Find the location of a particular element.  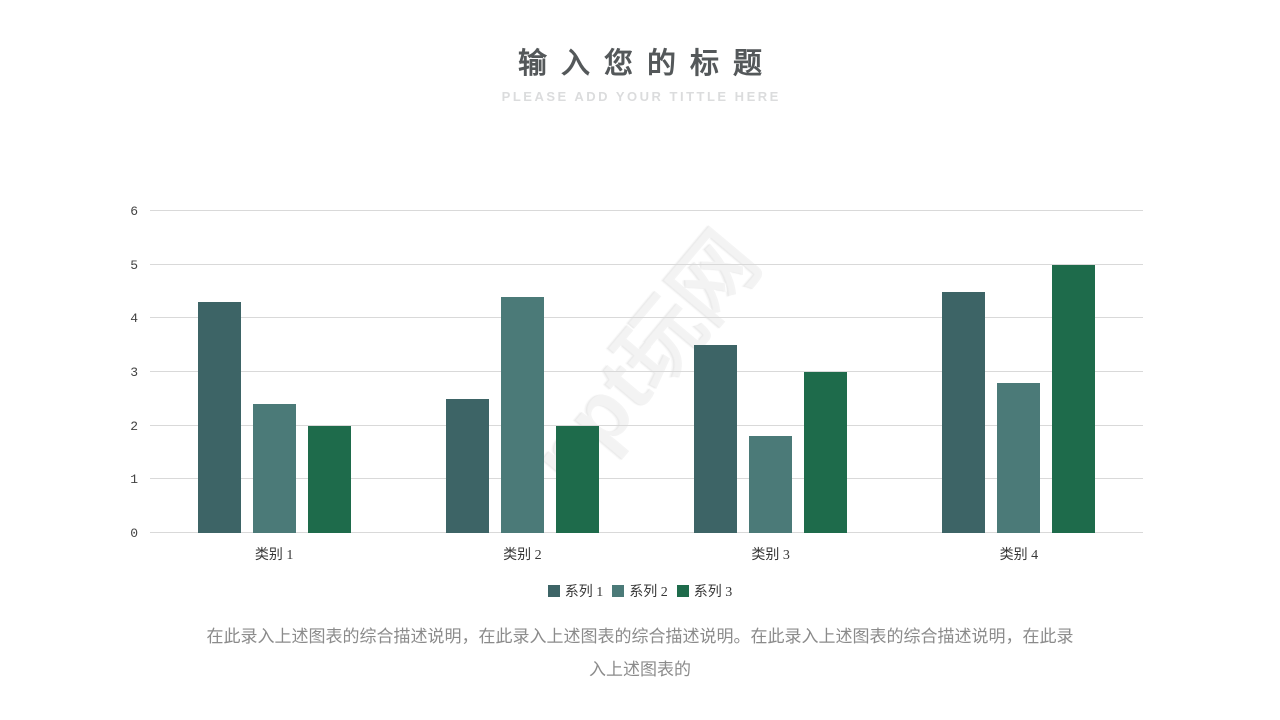

y-axis-tick-label: 6 is located at coordinates (134, 211).